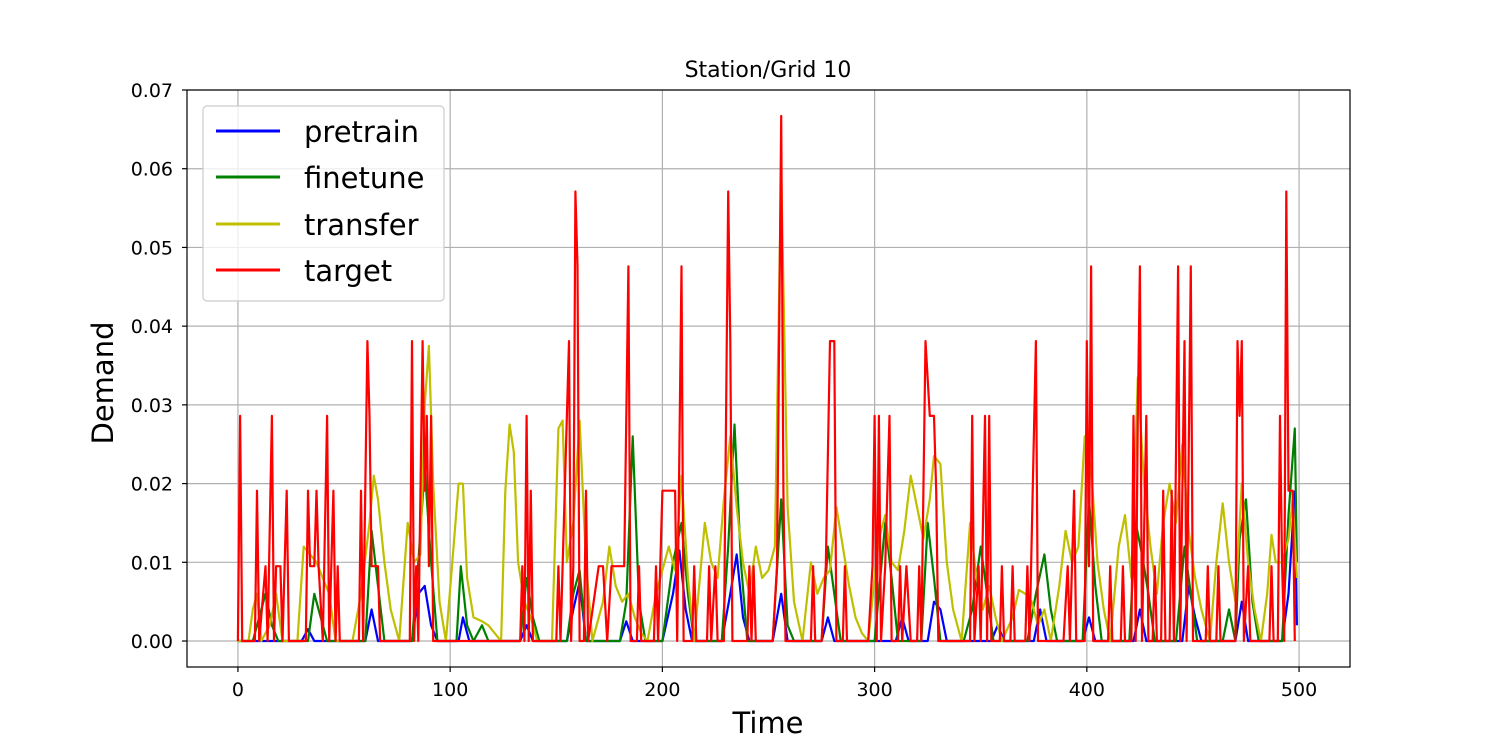  What do you see at coordinates (1087, 690) in the screenshot?
I see `x-tick-label: 400` at bounding box center [1087, 690].